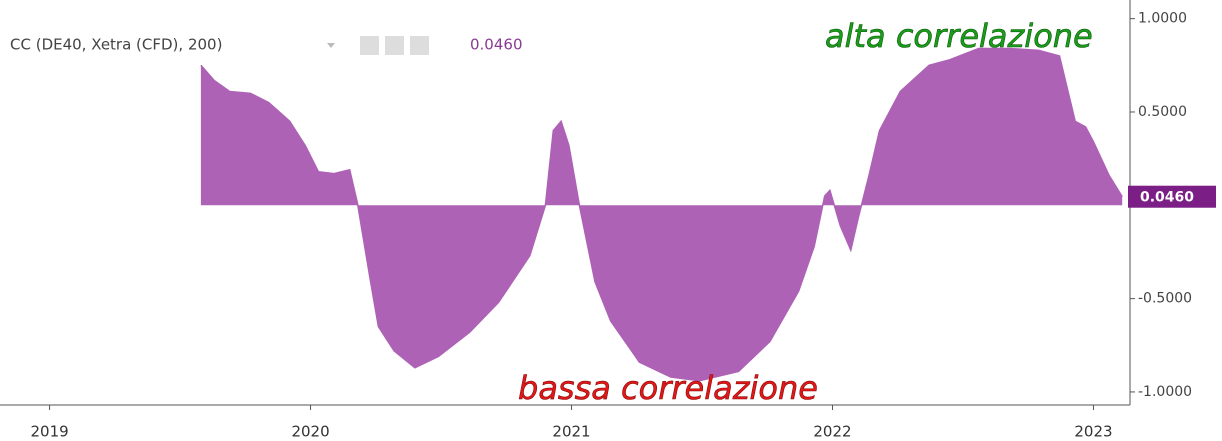  Describe the element at coordinates (369, 45) in the screenshot. I see `eye-icon` at that location.